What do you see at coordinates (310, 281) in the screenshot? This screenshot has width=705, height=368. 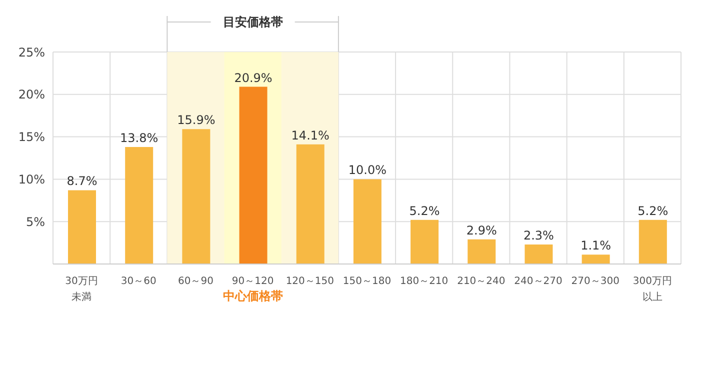 I see `x-tick-label: 120～150` at bounding box center [310, 281].